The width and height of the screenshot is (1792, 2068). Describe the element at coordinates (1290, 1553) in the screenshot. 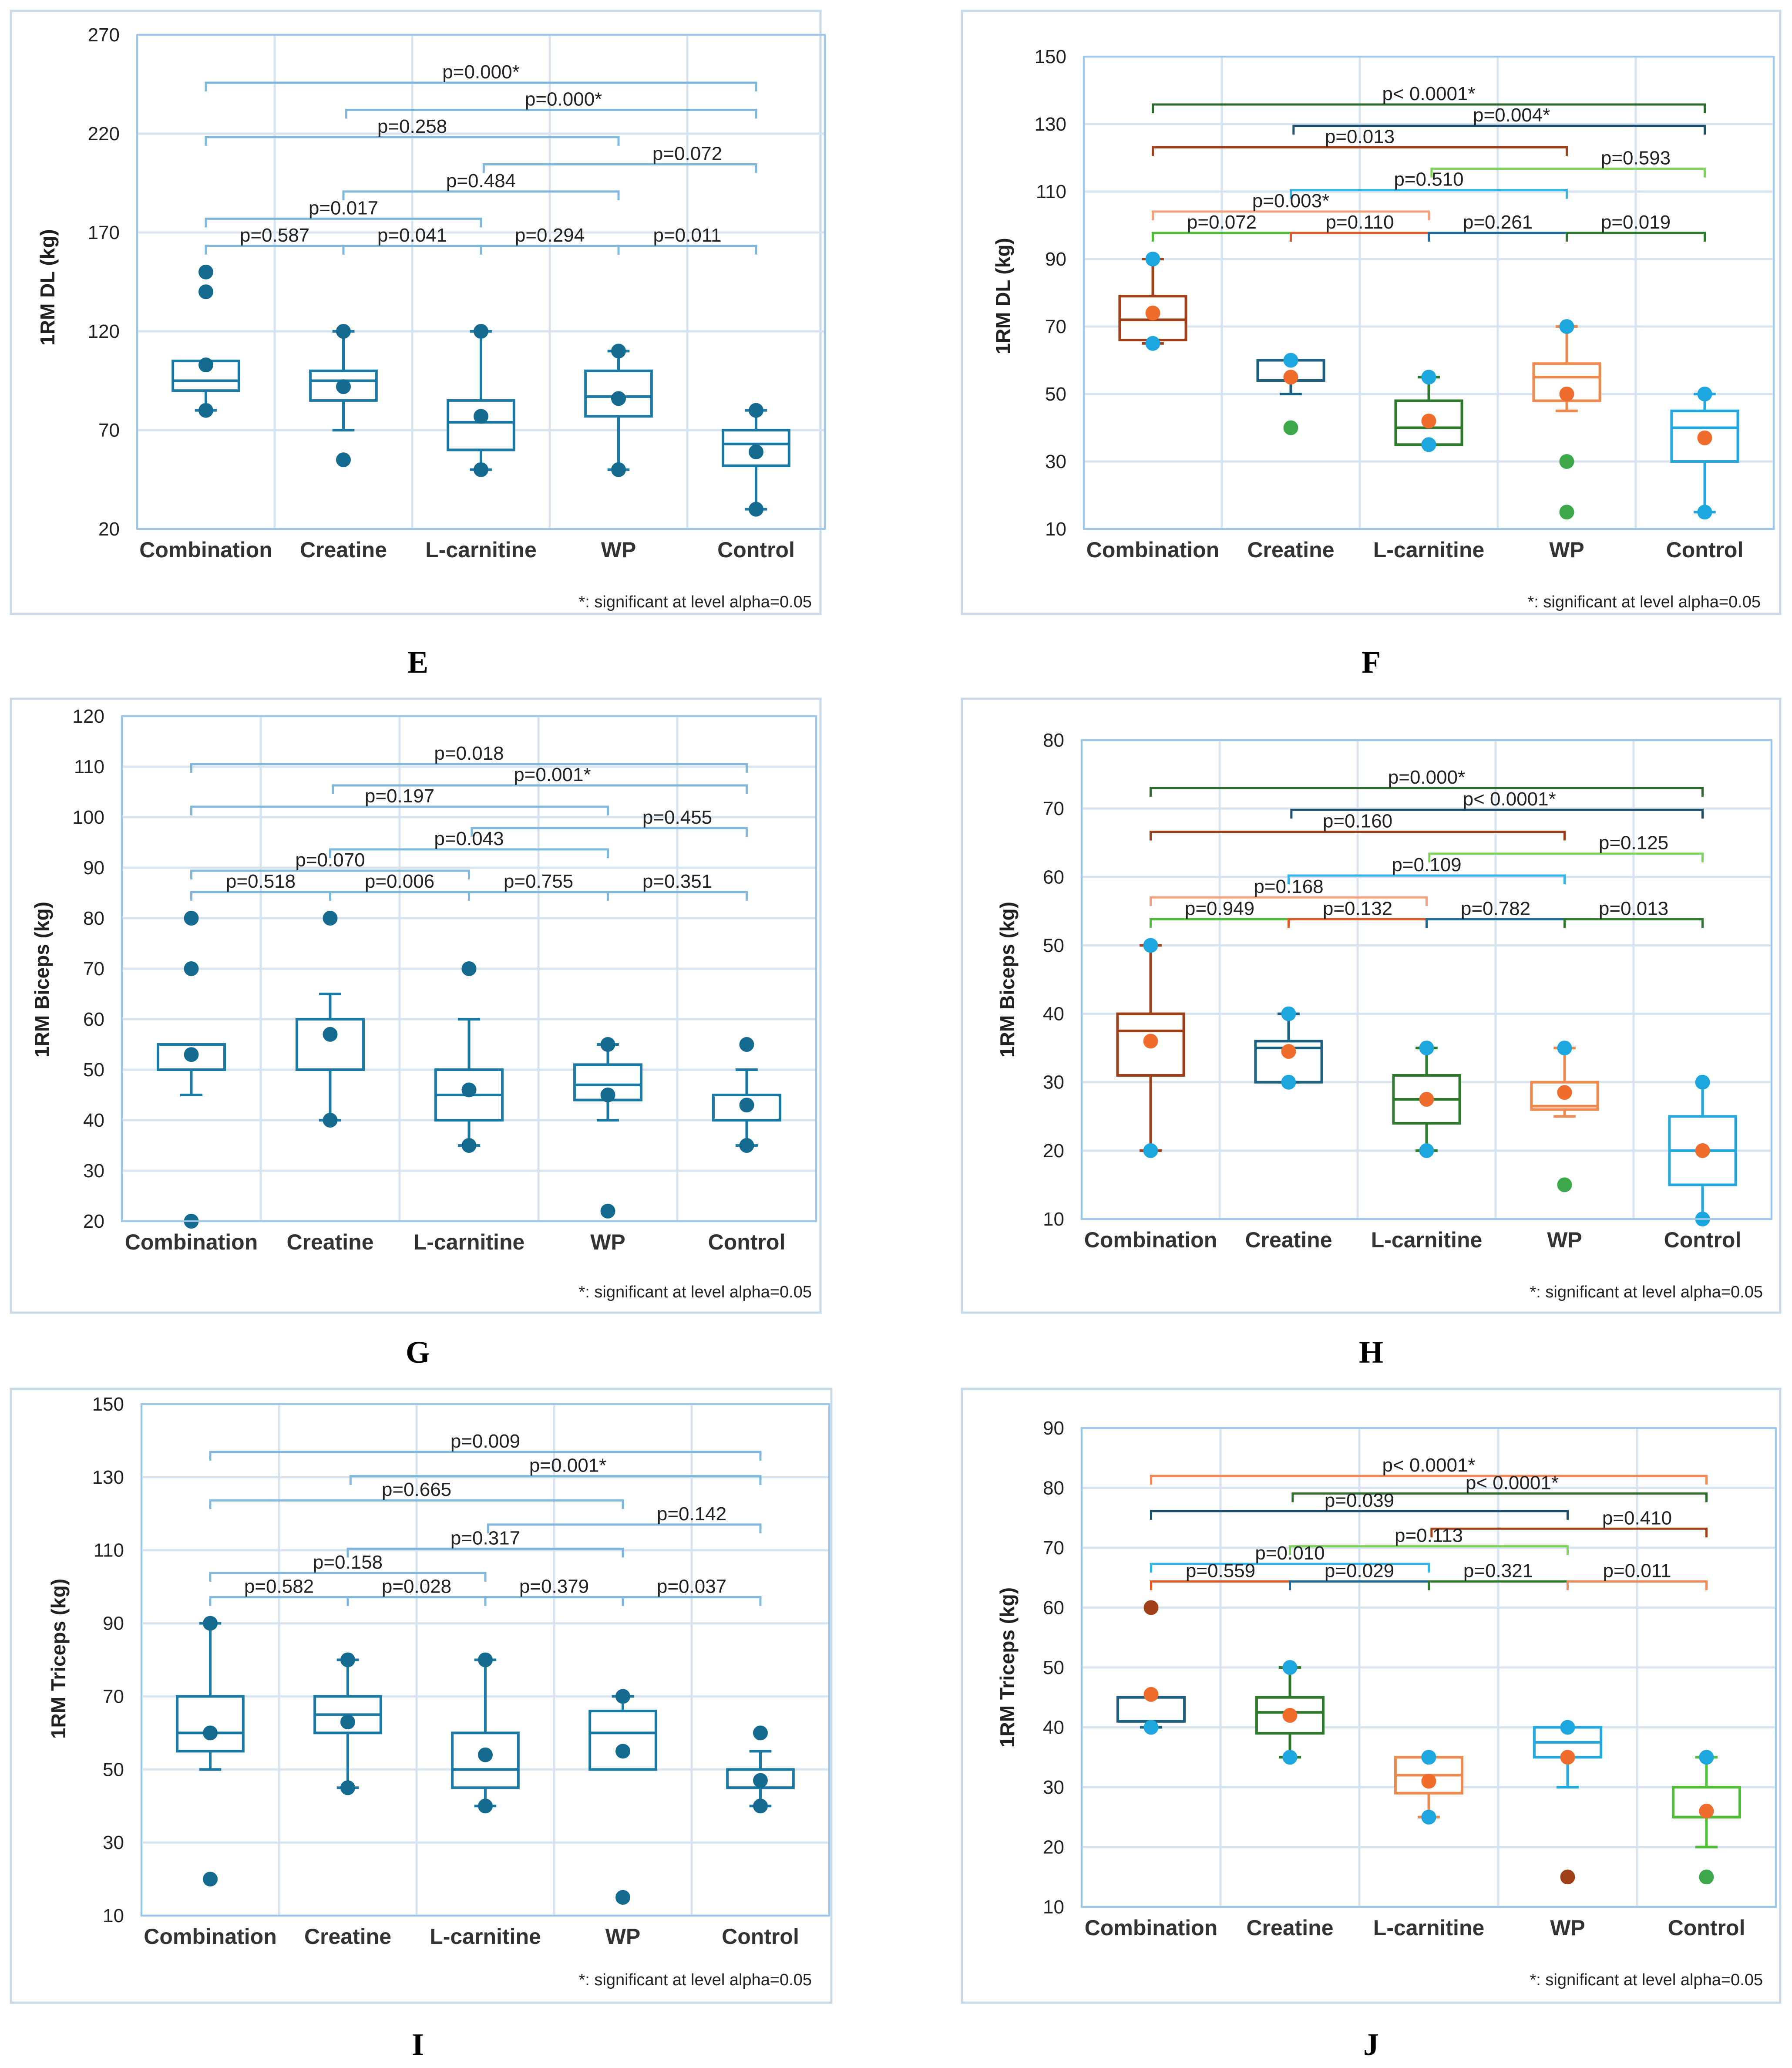

I see `p-value-label: p=0.010` at that location.